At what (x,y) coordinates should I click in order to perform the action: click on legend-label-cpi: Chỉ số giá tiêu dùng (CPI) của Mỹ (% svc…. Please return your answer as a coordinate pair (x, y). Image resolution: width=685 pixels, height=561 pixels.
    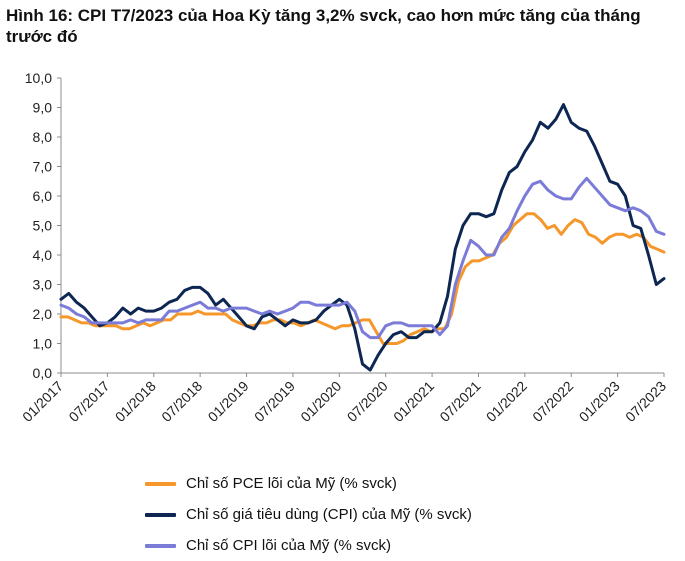
    Looking at the image, I should click on (329, 514).